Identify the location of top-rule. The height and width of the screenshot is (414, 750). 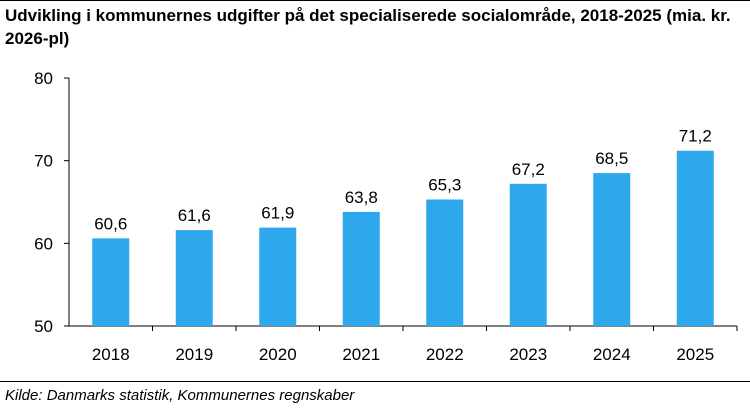
(375, 0).